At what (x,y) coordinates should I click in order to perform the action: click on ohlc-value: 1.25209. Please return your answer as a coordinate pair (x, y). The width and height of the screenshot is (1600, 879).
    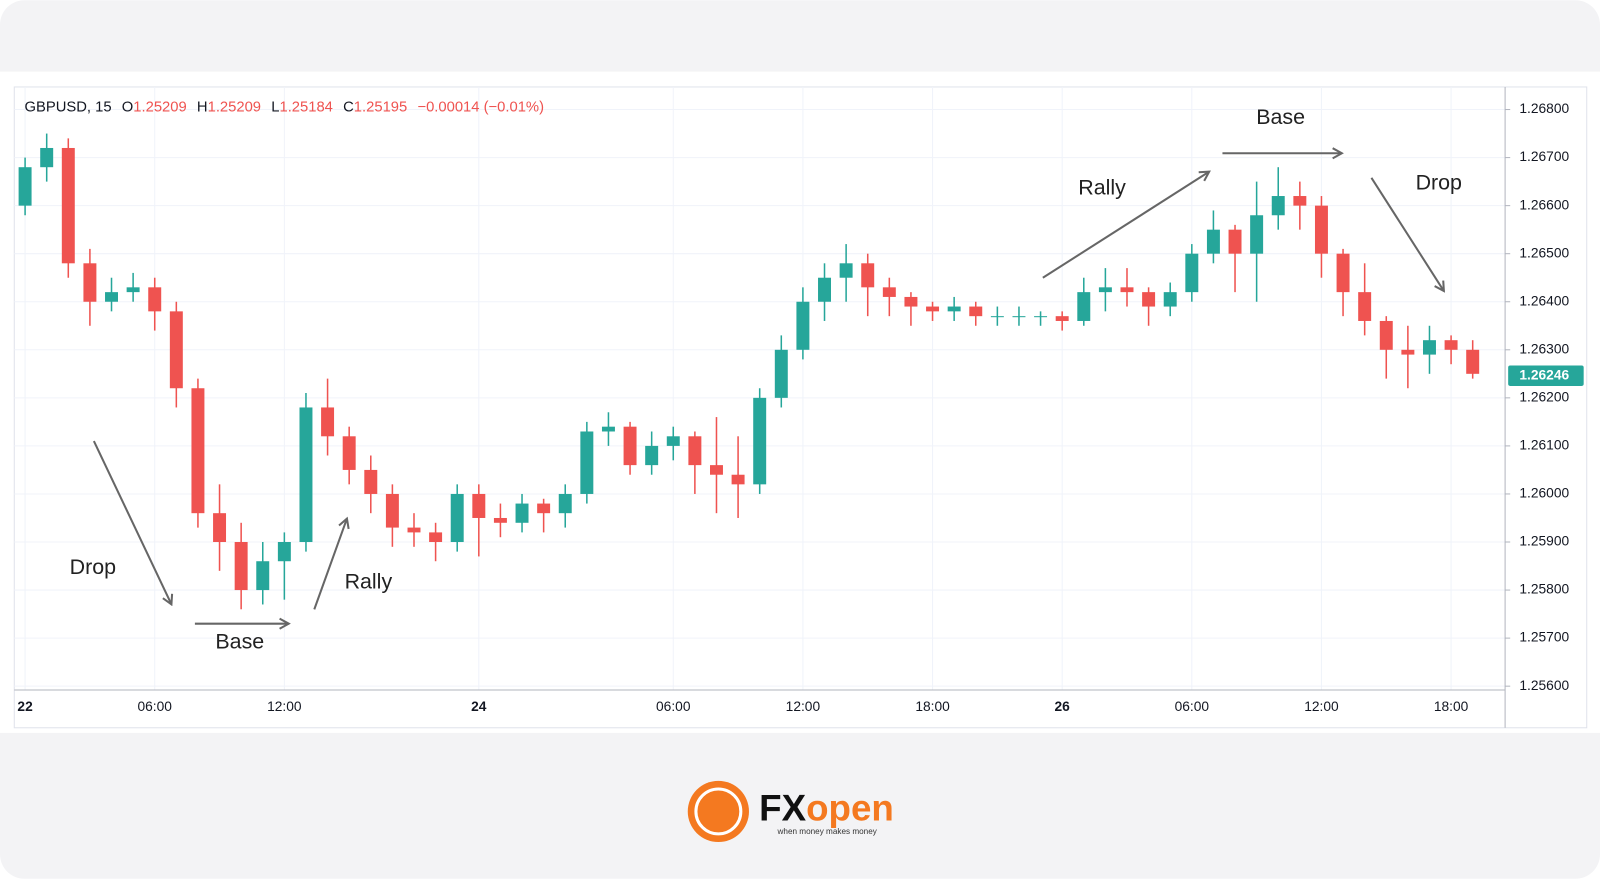
    Looking at the image, I should click on (234, 107).